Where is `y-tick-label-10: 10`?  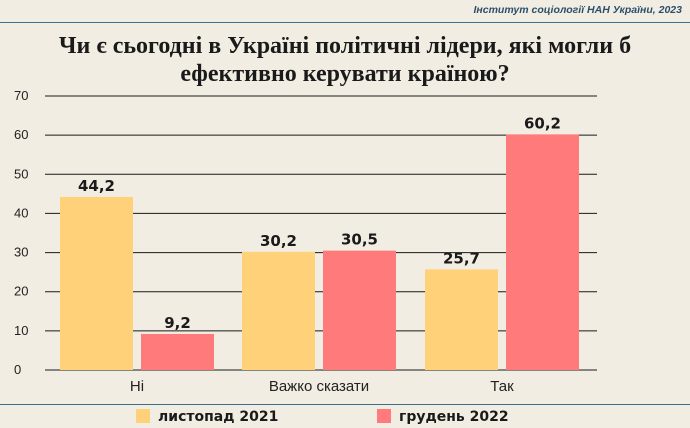
y-tick-label-10: 10 is located at coordinates (21, 330).